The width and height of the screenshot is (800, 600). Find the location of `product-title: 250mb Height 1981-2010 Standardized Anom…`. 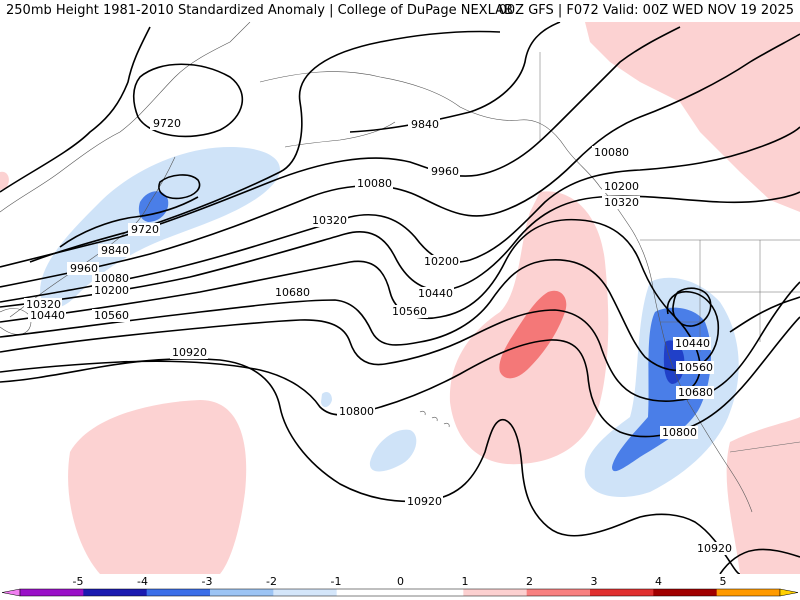

product-title: 250mb Height 1981-2010 Standardized Anom… is located at coordinates (259, 10).